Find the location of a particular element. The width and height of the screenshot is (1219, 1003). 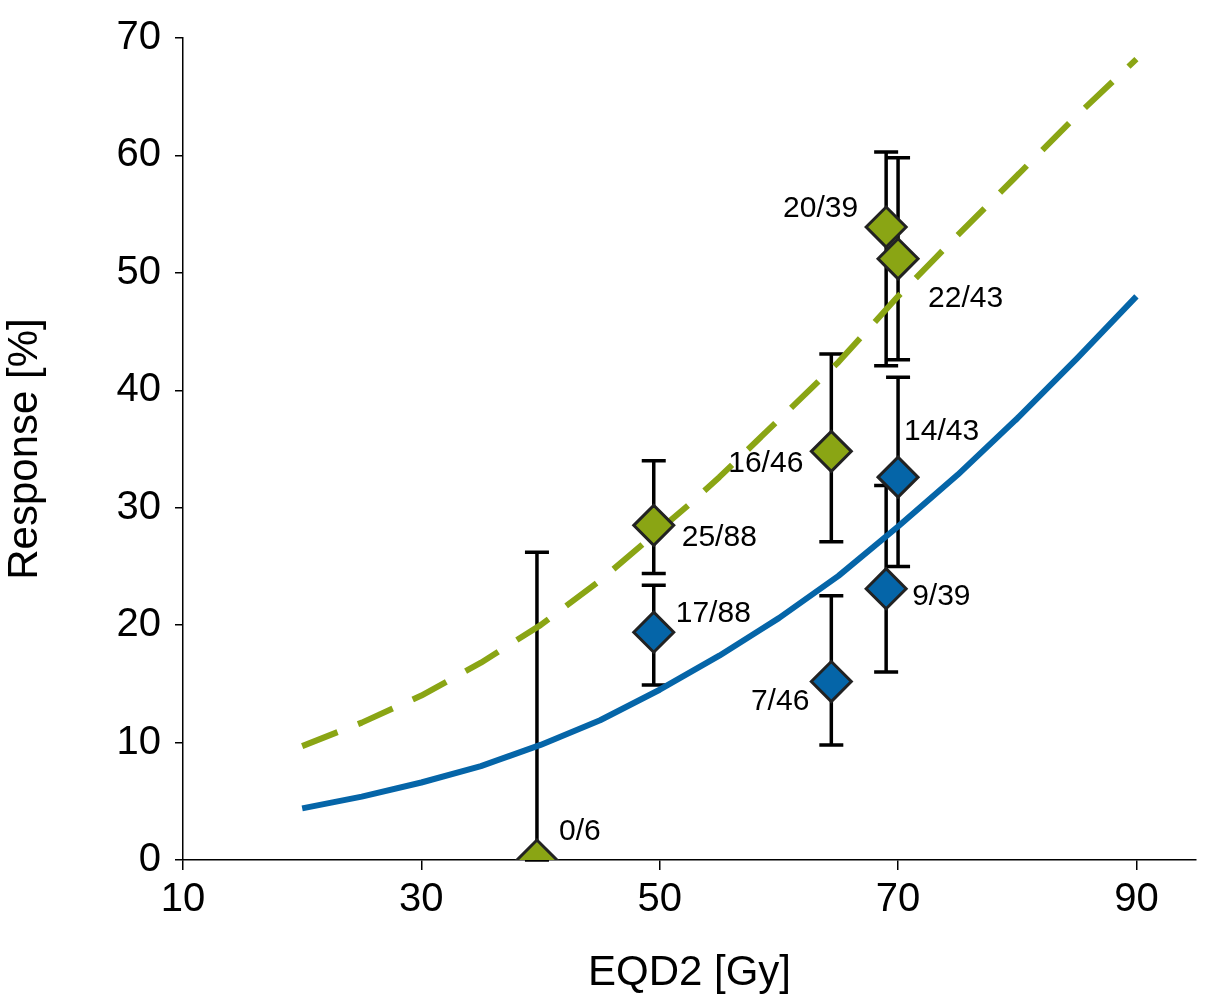

annotation: 9/39 is located at coordinates (941, 595).